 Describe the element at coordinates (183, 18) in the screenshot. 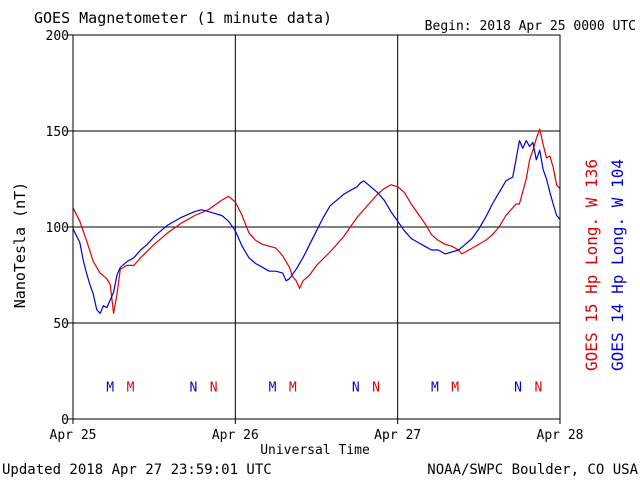

I see `chart-title: GOES Magnetometer (1 minute data)` at that location.